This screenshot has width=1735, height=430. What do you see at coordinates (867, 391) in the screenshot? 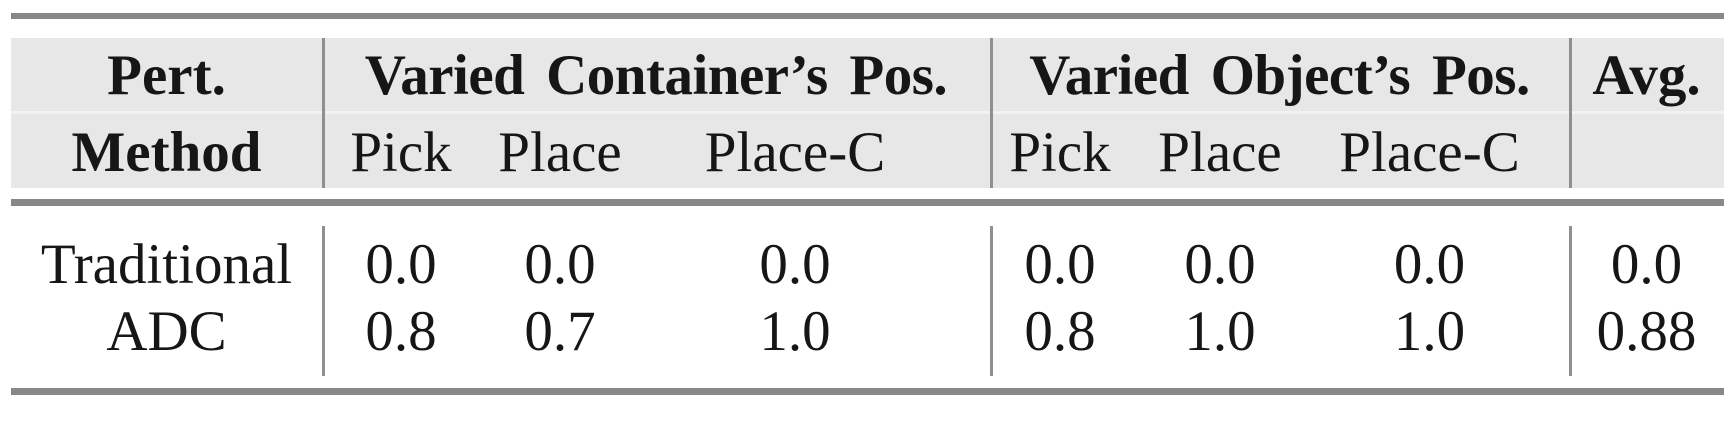
I see `bottom-rule` at bounding box center [867, 391].